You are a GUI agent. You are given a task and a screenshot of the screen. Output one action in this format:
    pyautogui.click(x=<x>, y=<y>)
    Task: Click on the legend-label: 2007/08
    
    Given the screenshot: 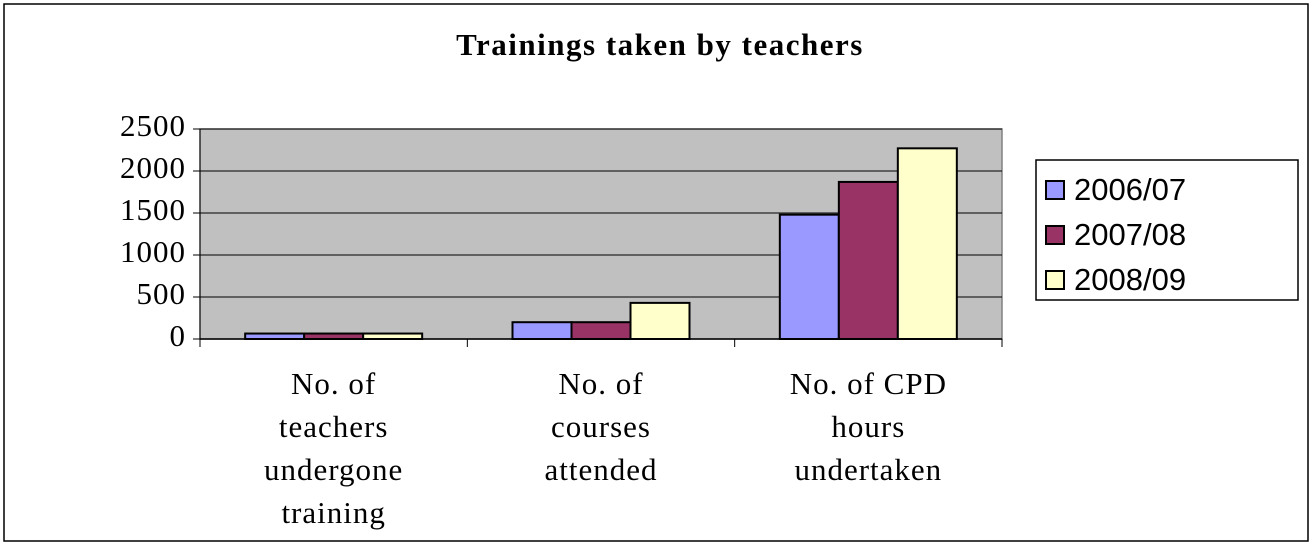 What is the action you would take?
    pyautogui.click(x=1130, y=234)
    